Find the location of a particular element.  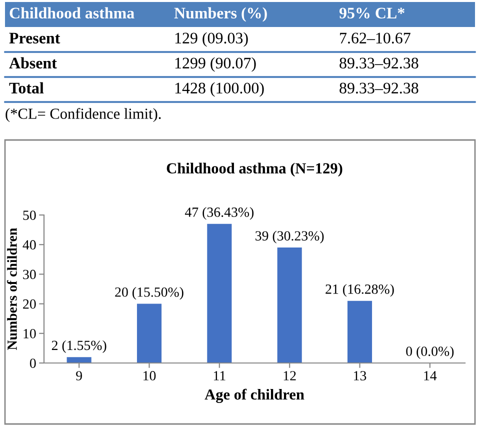

data-label: 39 (30.23%) is located at coordinates (290, 237).